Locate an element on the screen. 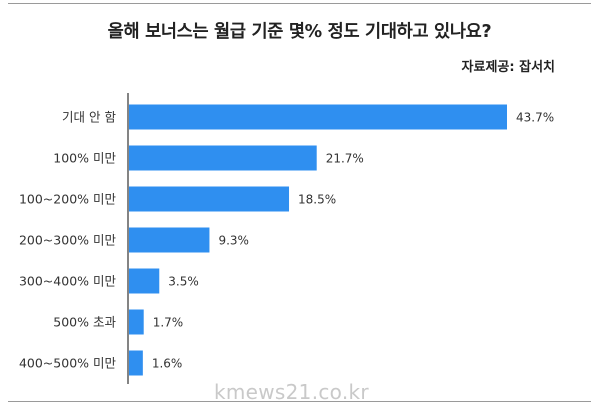  category-label: 300~400% 미만 is located at coordinates (68, 281).